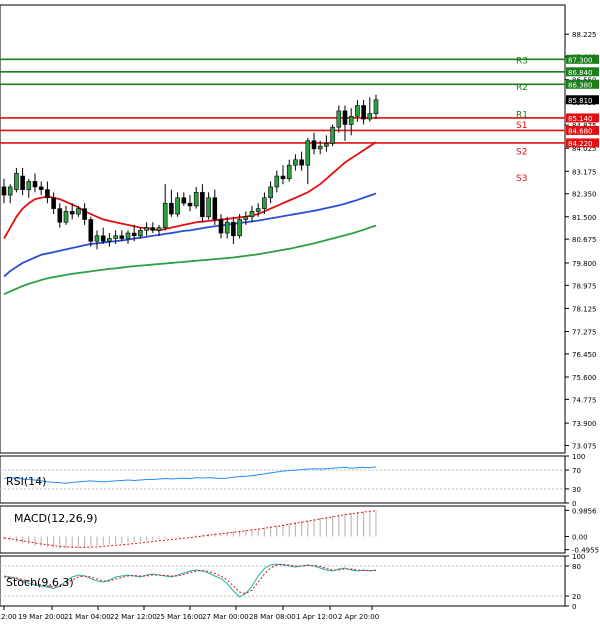 The image size is (600, 625). What do you see at coordinates (522, 88) in the screenshot?
I see `level-name-r2: R2` at bounding box center [522, 88].